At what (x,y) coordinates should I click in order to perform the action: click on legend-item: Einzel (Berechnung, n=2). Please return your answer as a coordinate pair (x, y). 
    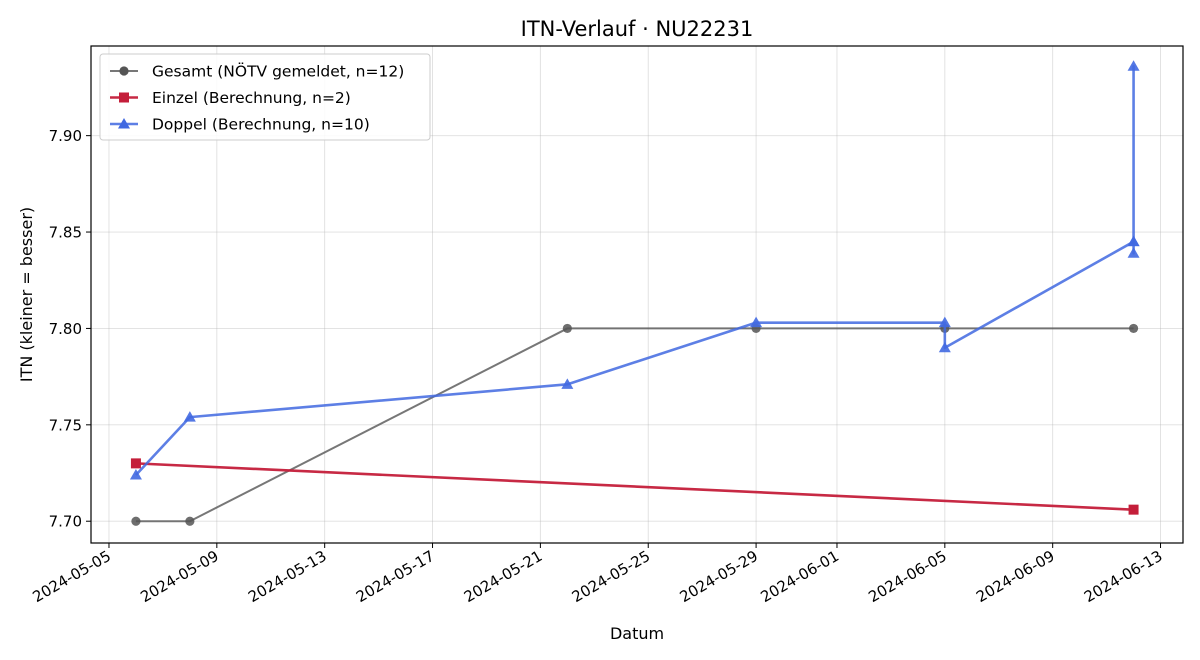
    Looking at the image, I should click on (230, 98).